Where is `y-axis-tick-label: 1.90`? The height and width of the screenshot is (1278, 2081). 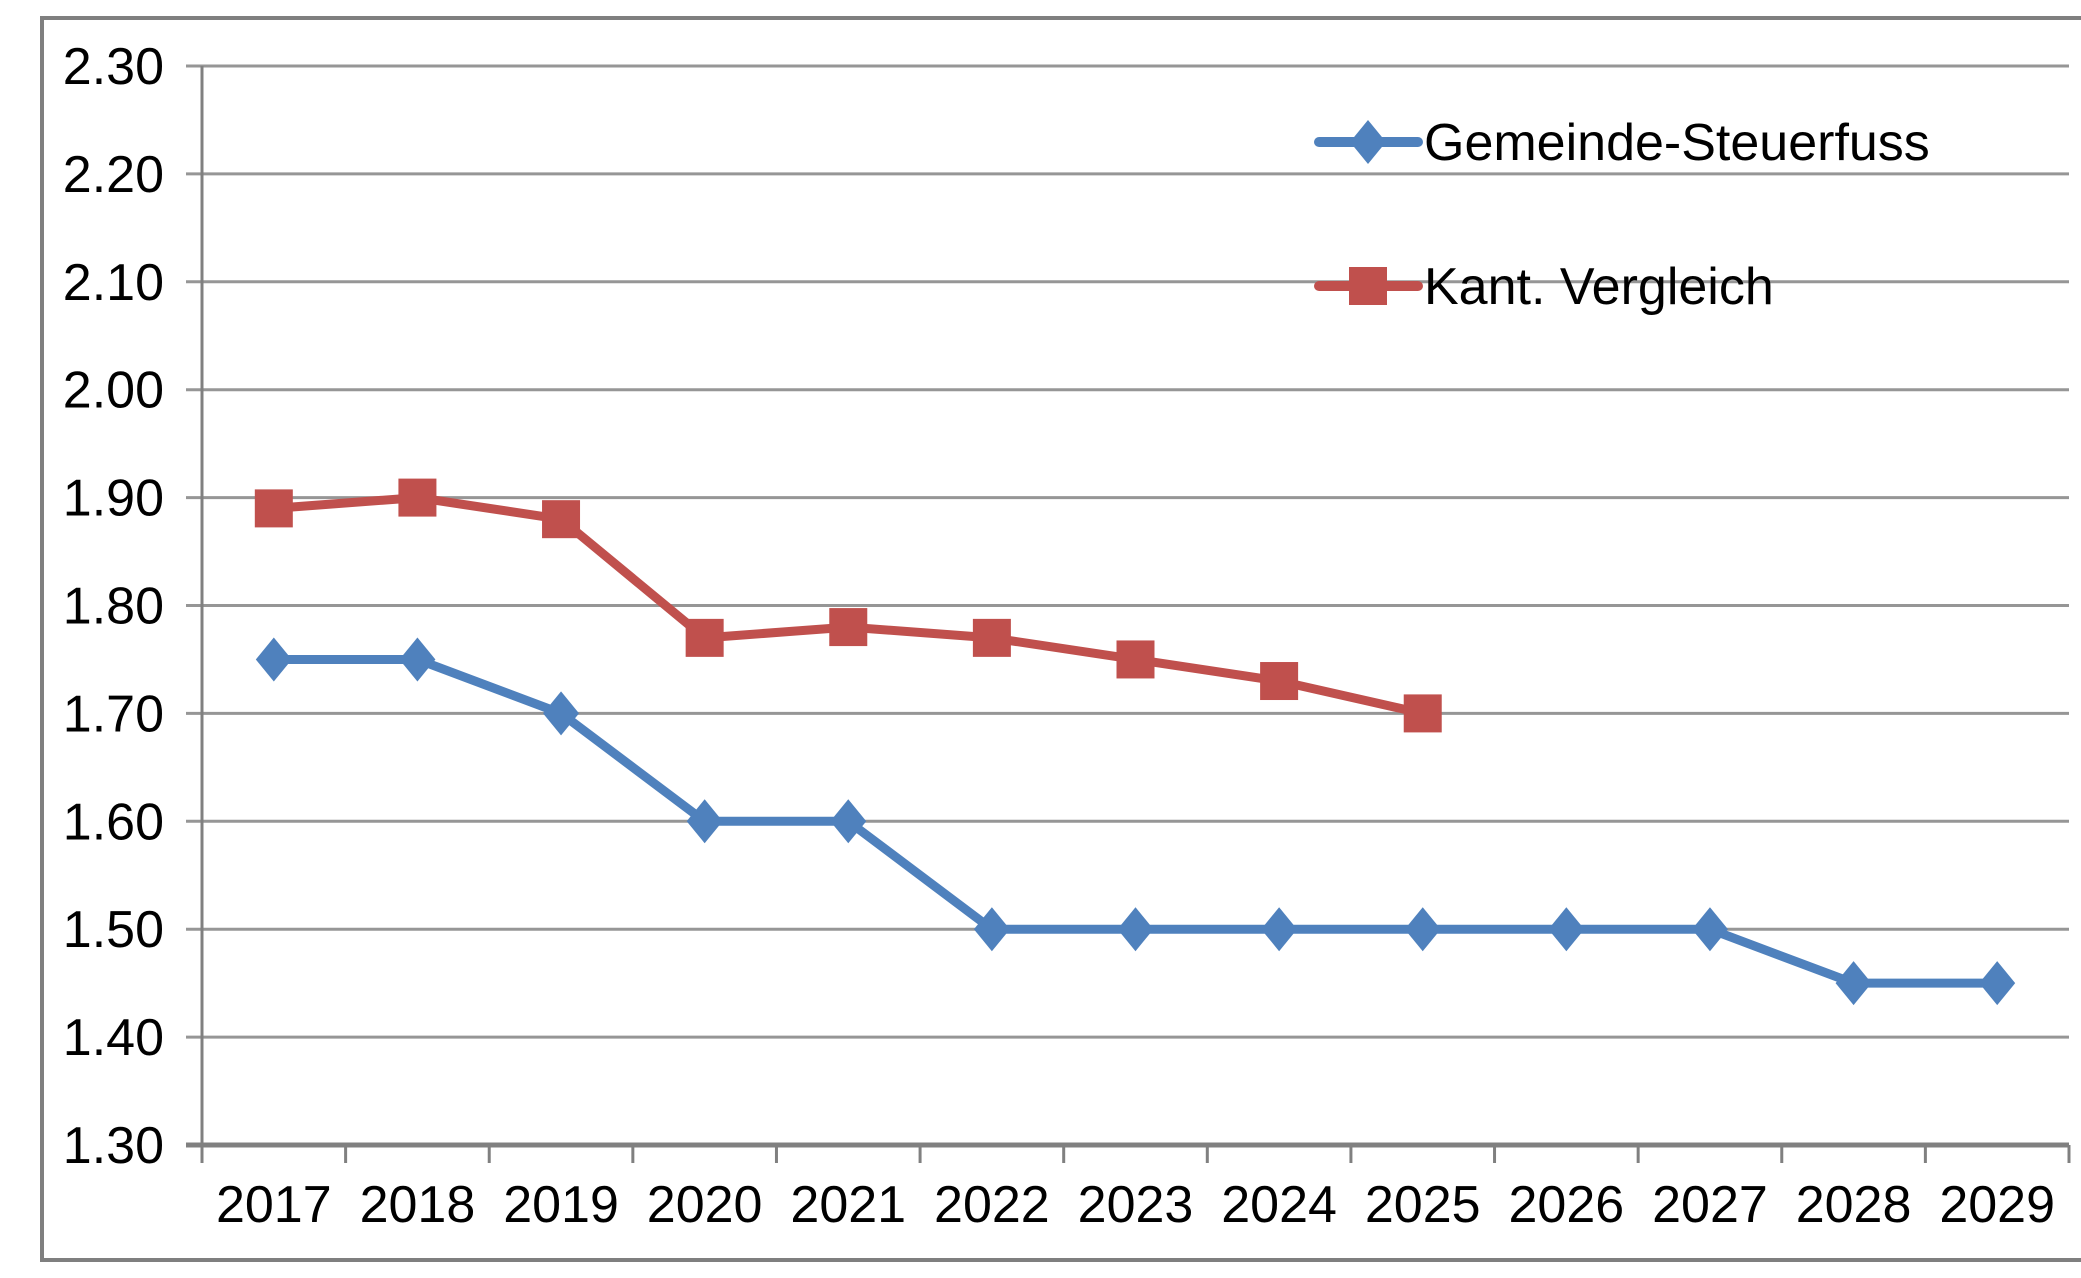 y-axis-tick-label: 1.90 is located at coordinates (113, 499).